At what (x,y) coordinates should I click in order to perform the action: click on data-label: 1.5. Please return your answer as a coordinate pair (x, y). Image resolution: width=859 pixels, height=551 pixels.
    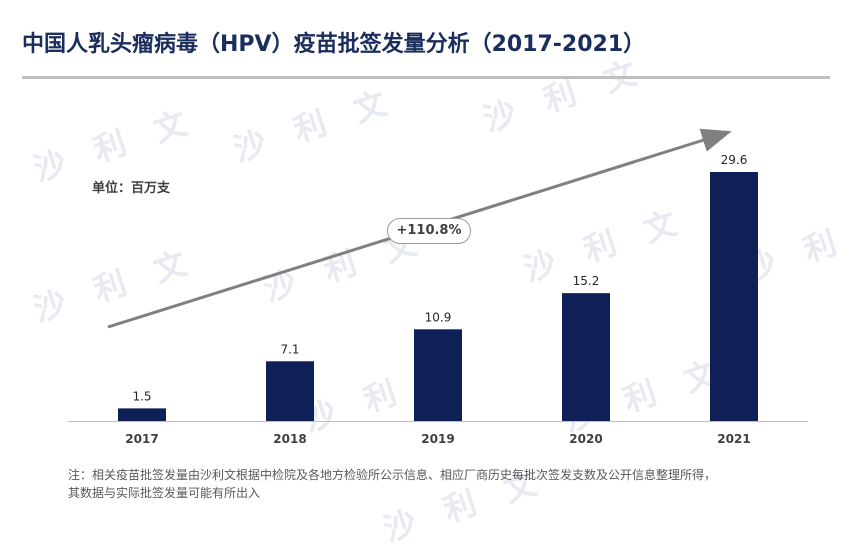
    Looking at the image, I should click on (141, 396).